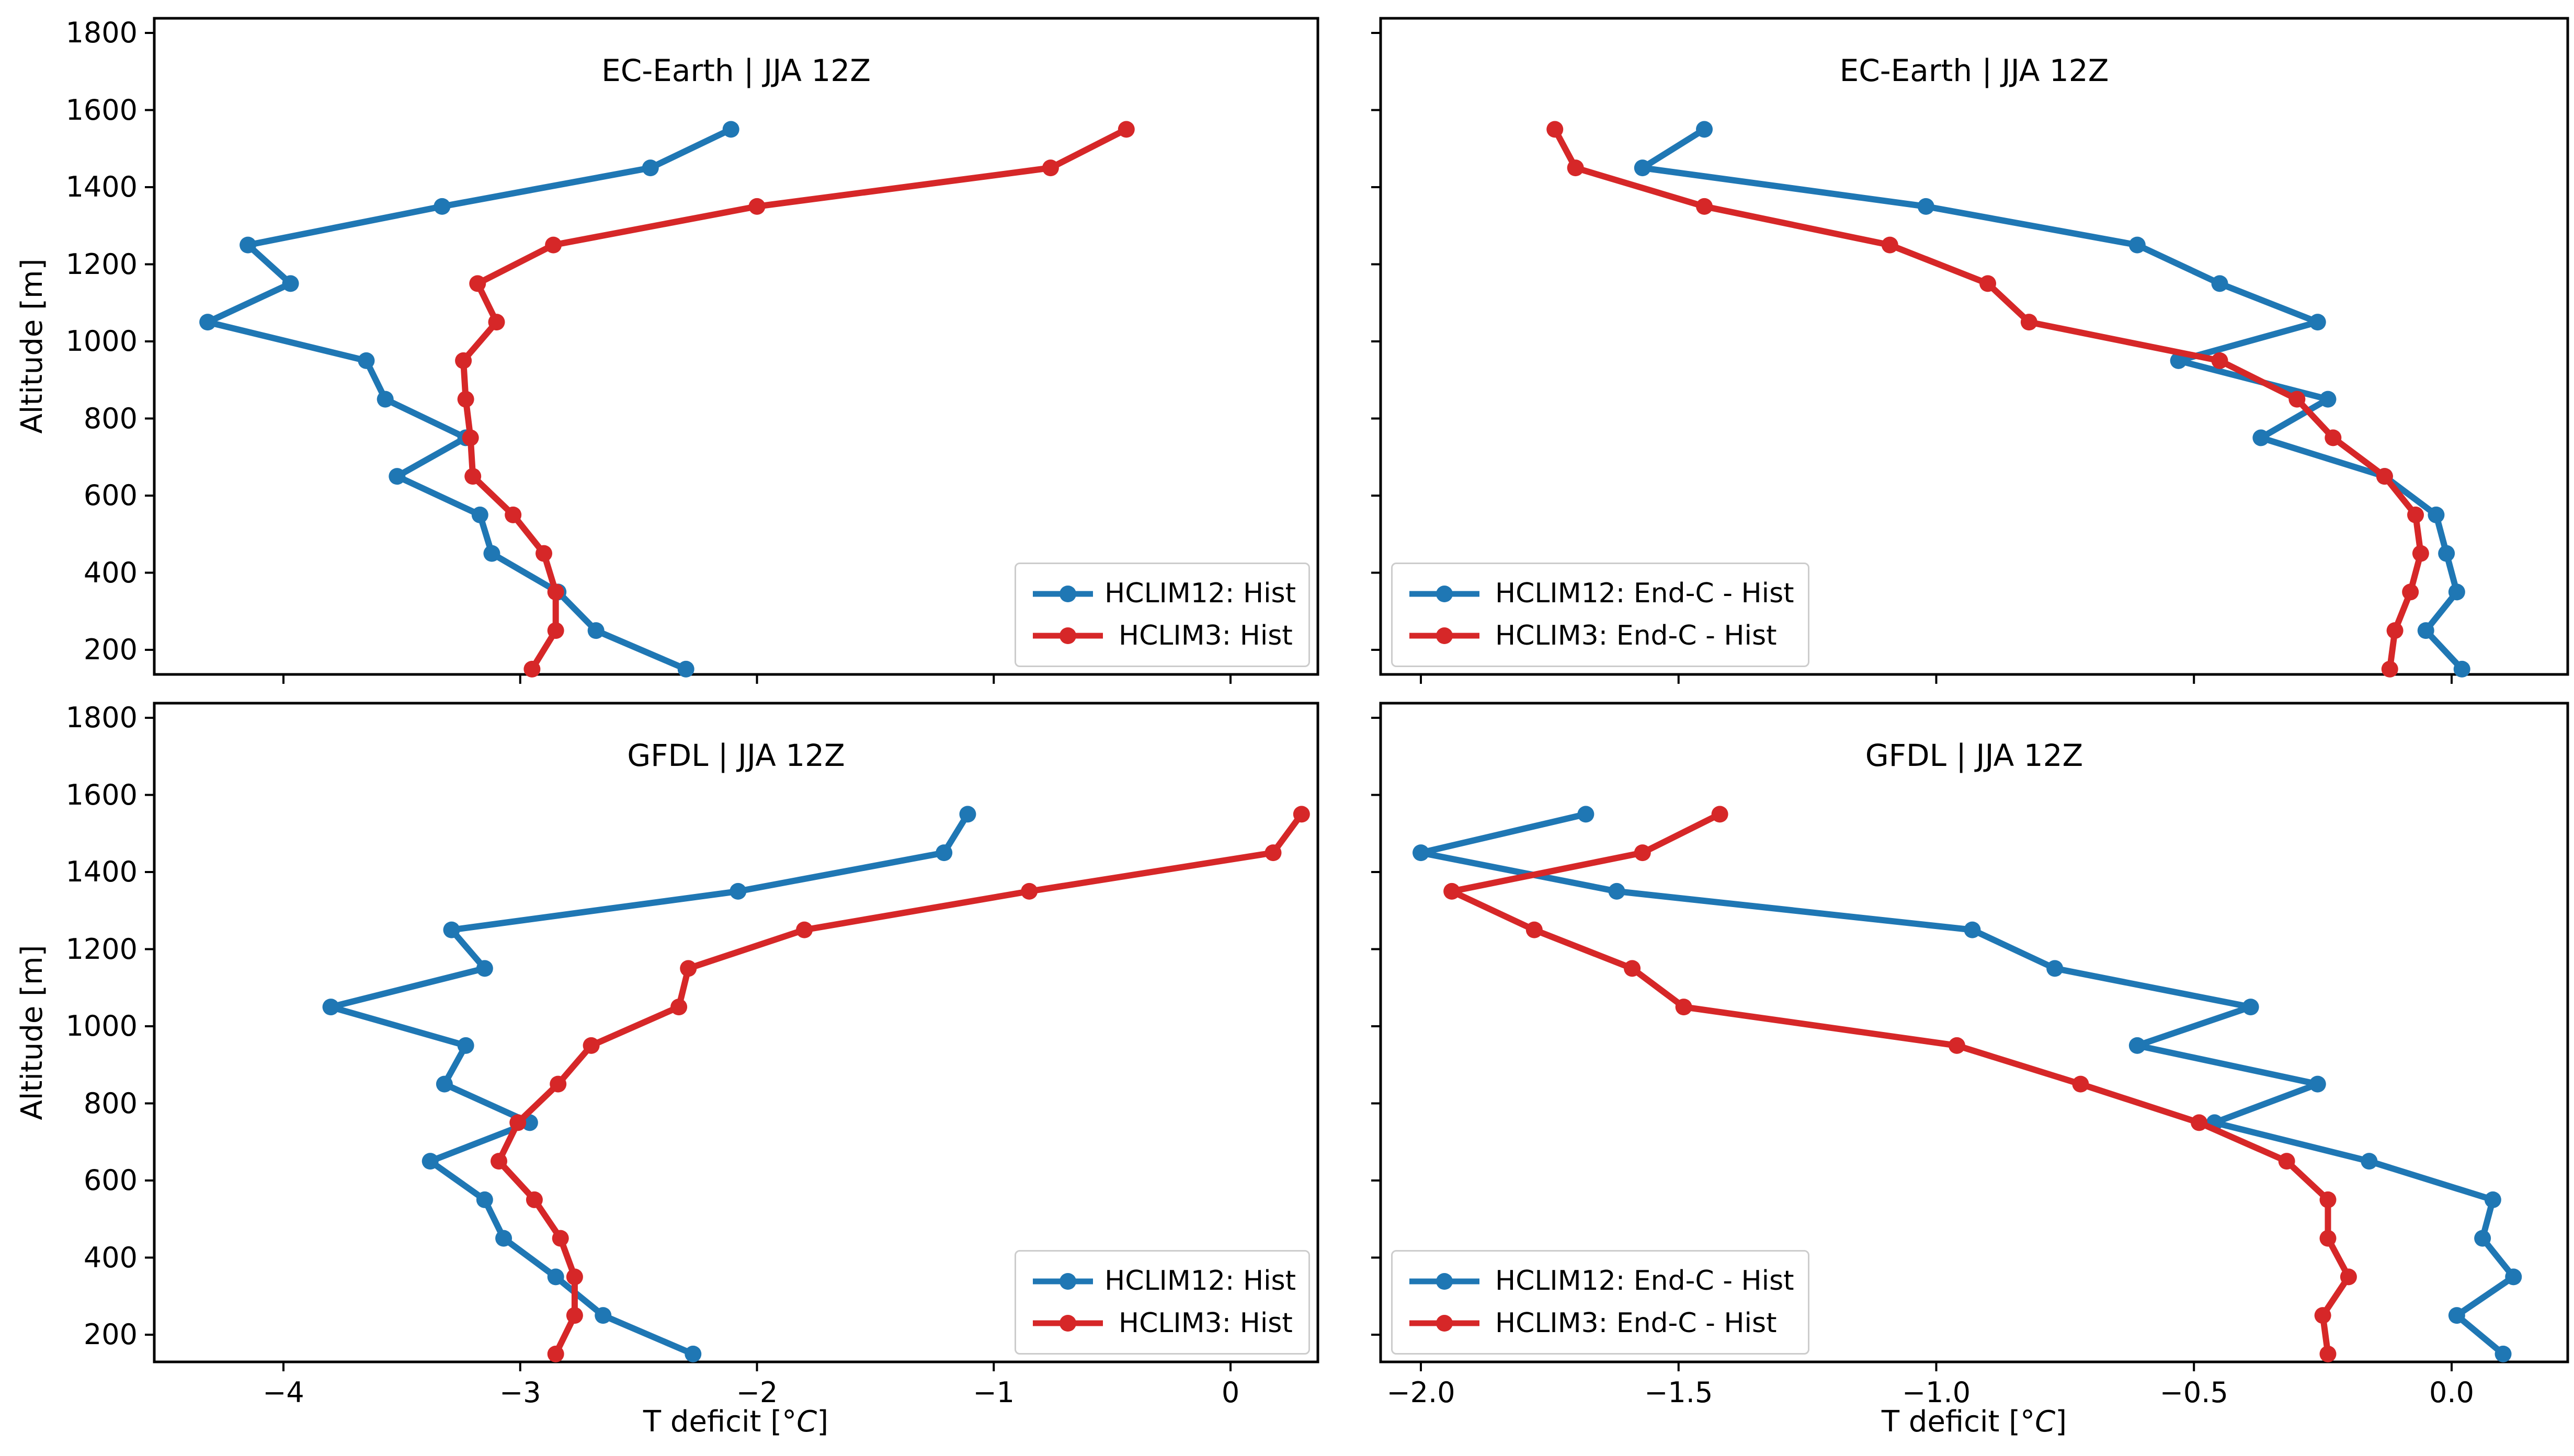  Describe the element at coordinates (110, 418) in the screenshot. I see `y-tick-label: 800` at that location.